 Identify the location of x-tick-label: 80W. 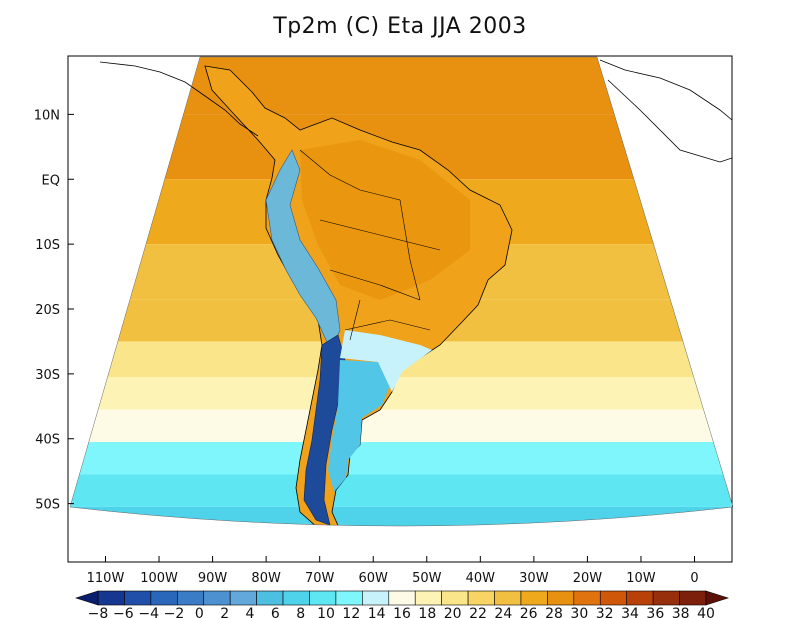
(266, 578).